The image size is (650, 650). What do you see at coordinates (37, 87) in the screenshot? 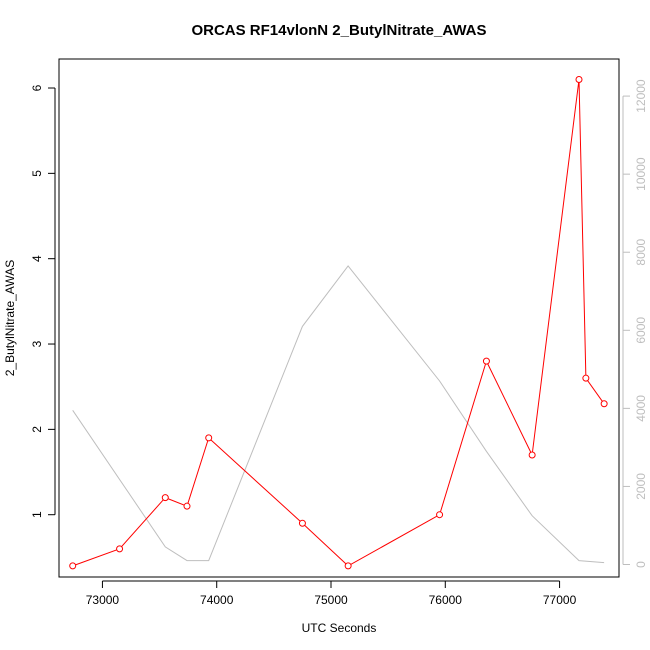
I see `y-tick-label: 6` at bounding box center [37, 87].